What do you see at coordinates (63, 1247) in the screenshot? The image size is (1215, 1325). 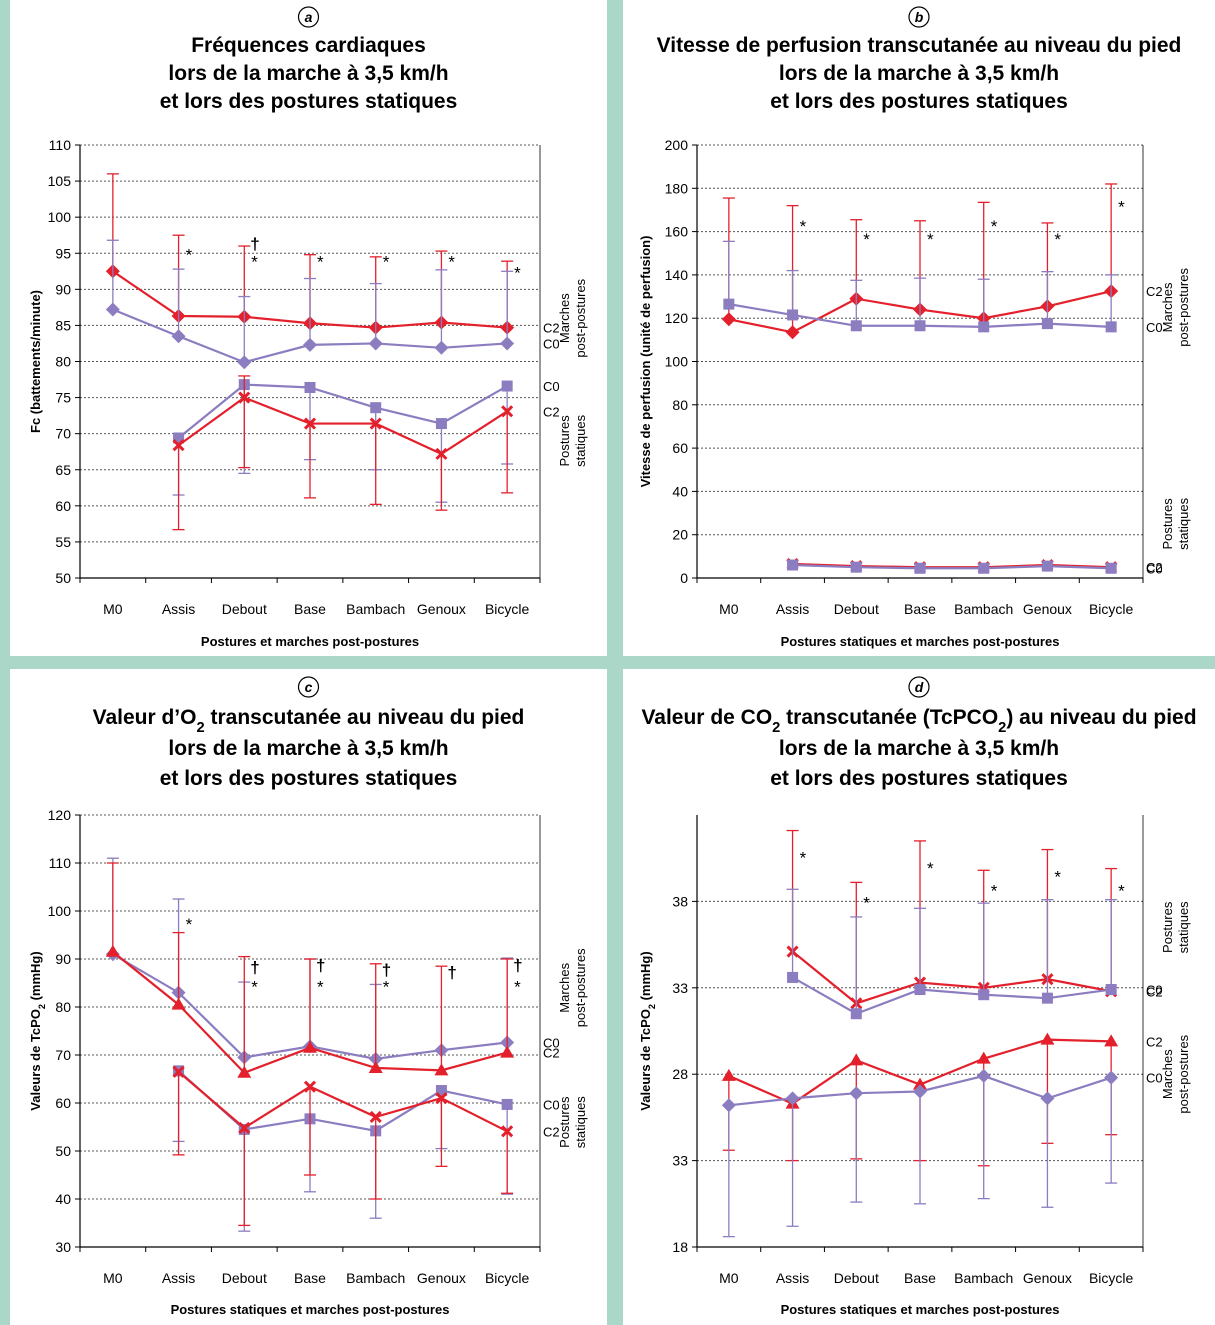 I see `y-tick-label: 30` at bounding box center [63, 1247].